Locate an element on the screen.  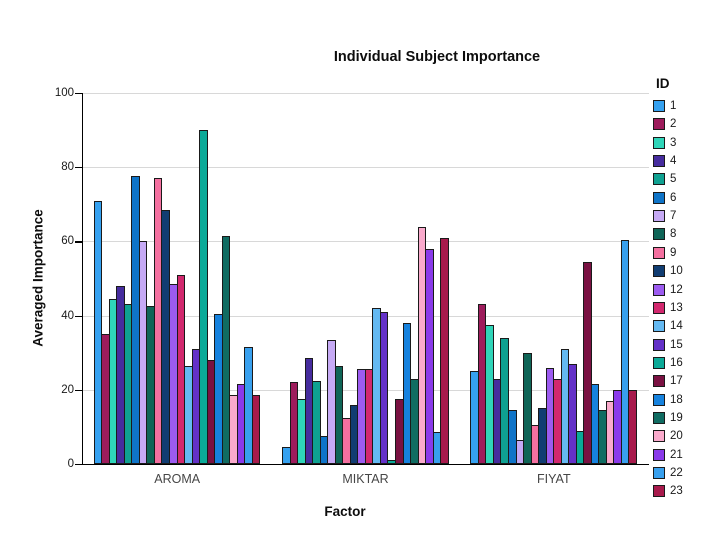
legend-item-3: 3 is located at coordinates (664, 143).